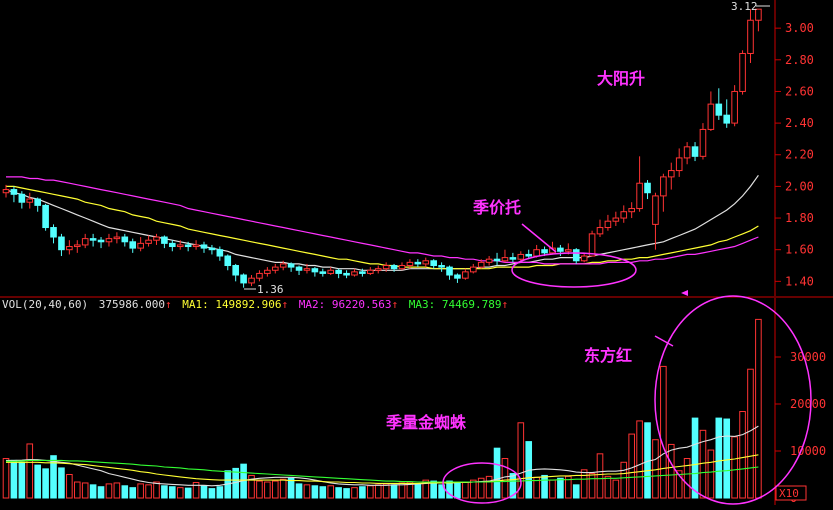 Image resolution: width=833 pixels, height=510 pixels. I want to click on high-price-label: 3.12, so click(744, 6).